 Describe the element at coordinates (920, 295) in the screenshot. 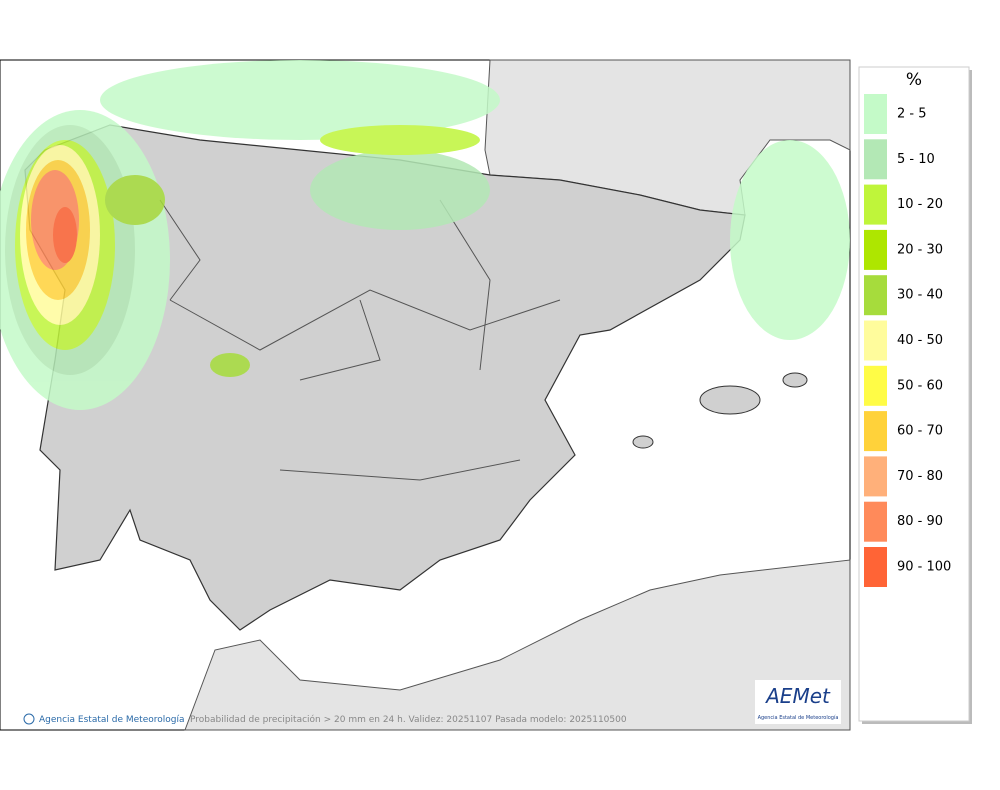

I see `legend-label: 30 - 40` at that location.